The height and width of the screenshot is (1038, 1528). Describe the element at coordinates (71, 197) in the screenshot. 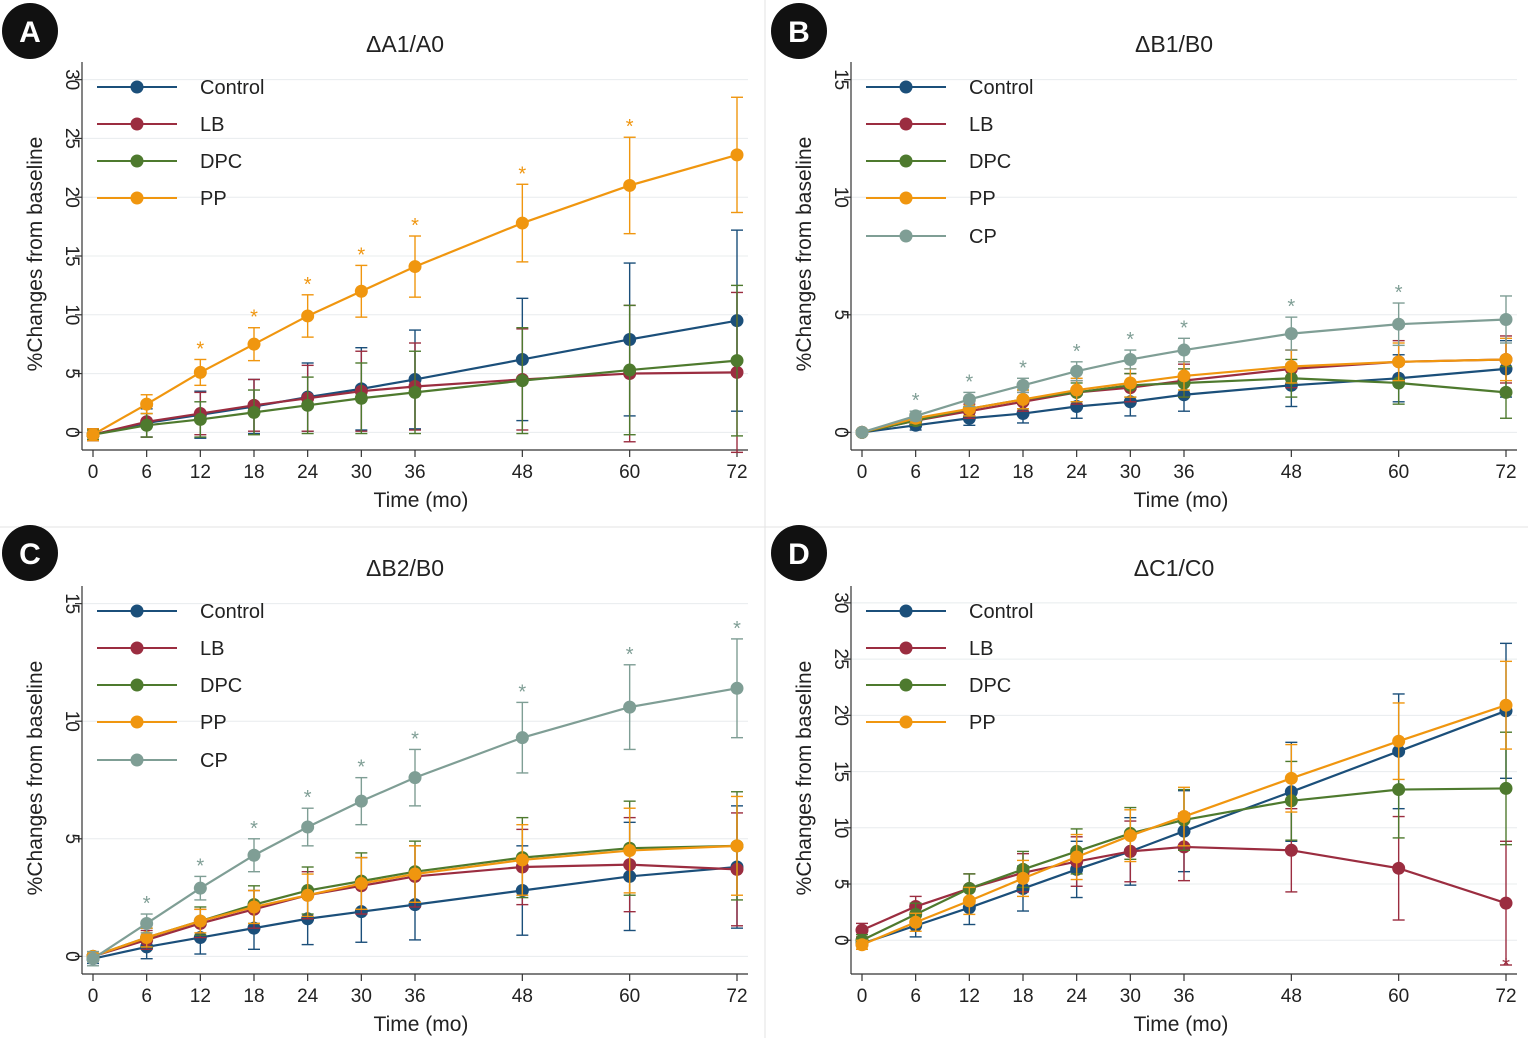

I see `y-tick-label: 20` at that location.